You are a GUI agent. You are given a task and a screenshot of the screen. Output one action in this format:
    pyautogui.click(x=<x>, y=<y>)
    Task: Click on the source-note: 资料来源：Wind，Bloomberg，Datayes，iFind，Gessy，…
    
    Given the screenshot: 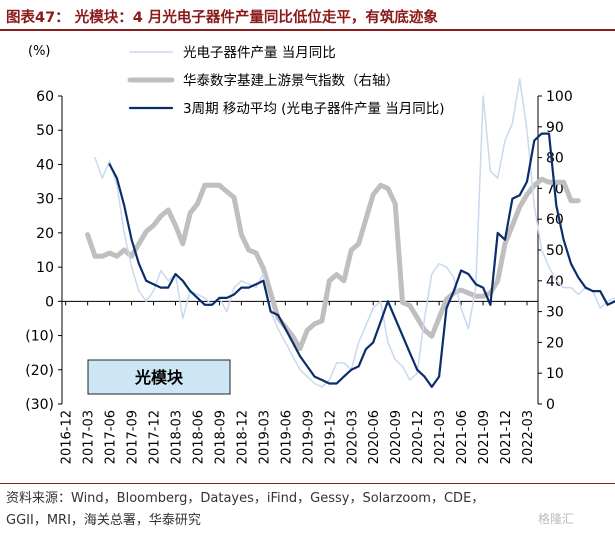 What is the action you would take?
    pyautogui.click(x=306, y=510)
    